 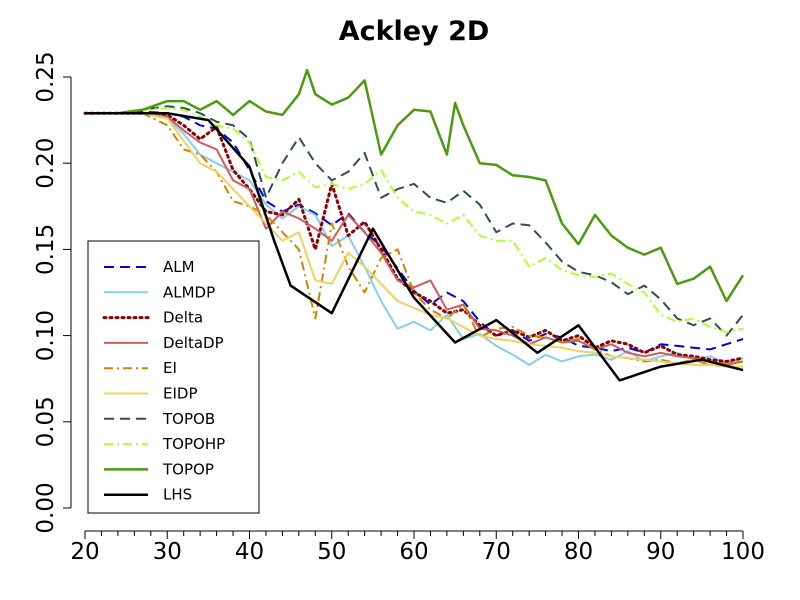 What do you see at coordinates (46, 76) in the screenshot?
I see `y-tick-label: 0.25` at bounding box center [46, 76].